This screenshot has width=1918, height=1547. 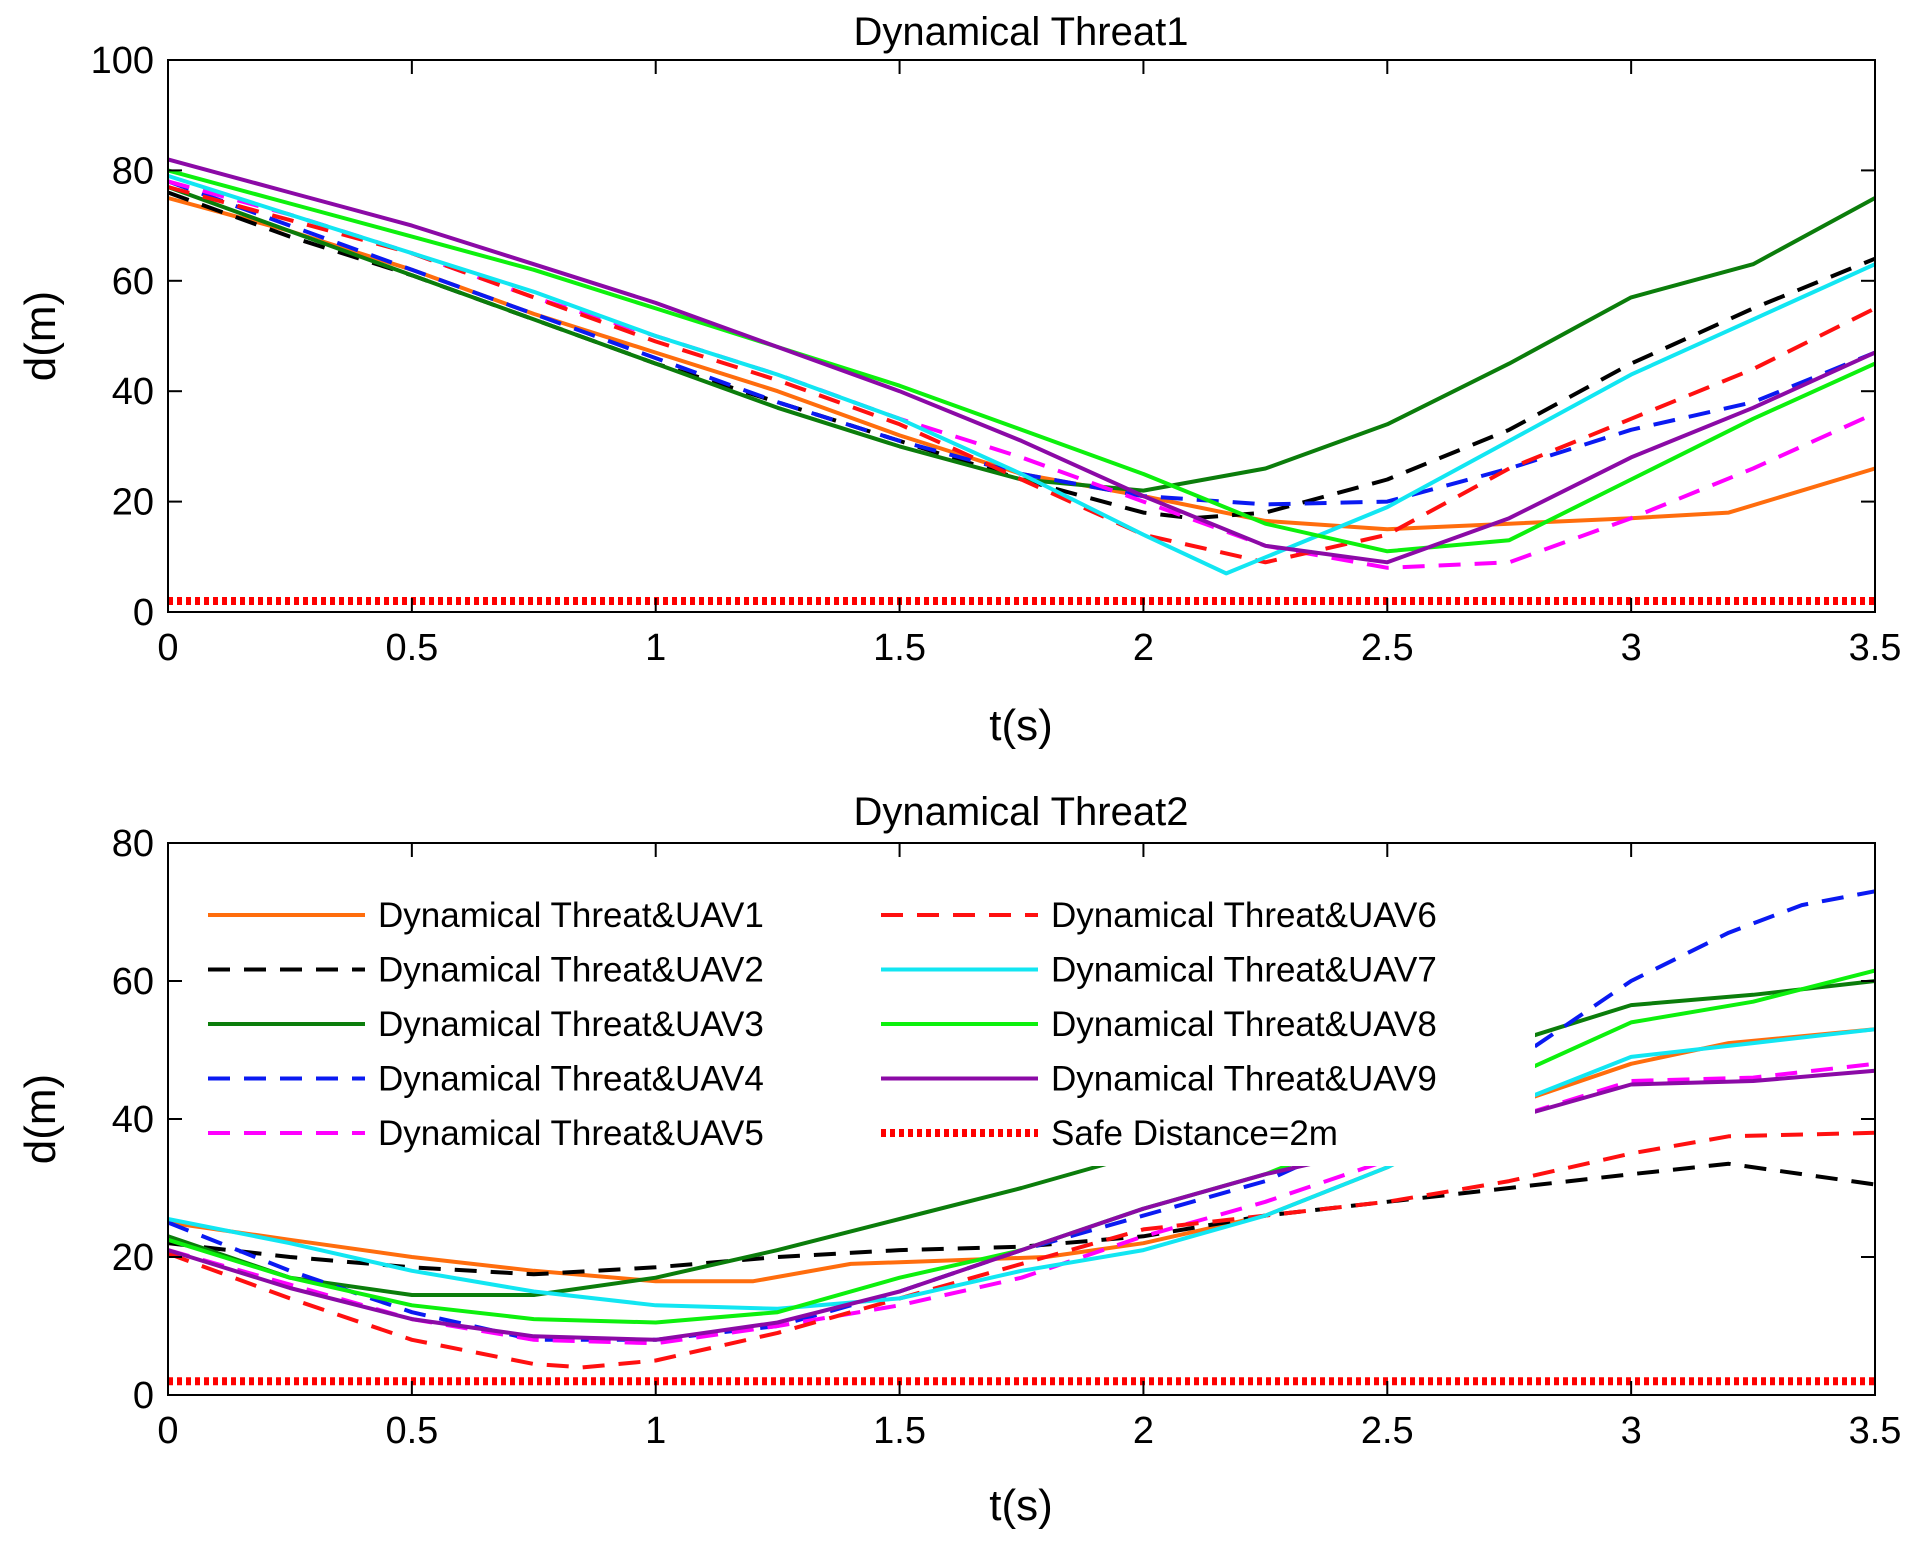 I want to click on legend-label: Dynamical Threat&UAV7, so click(x=1244, y=970).